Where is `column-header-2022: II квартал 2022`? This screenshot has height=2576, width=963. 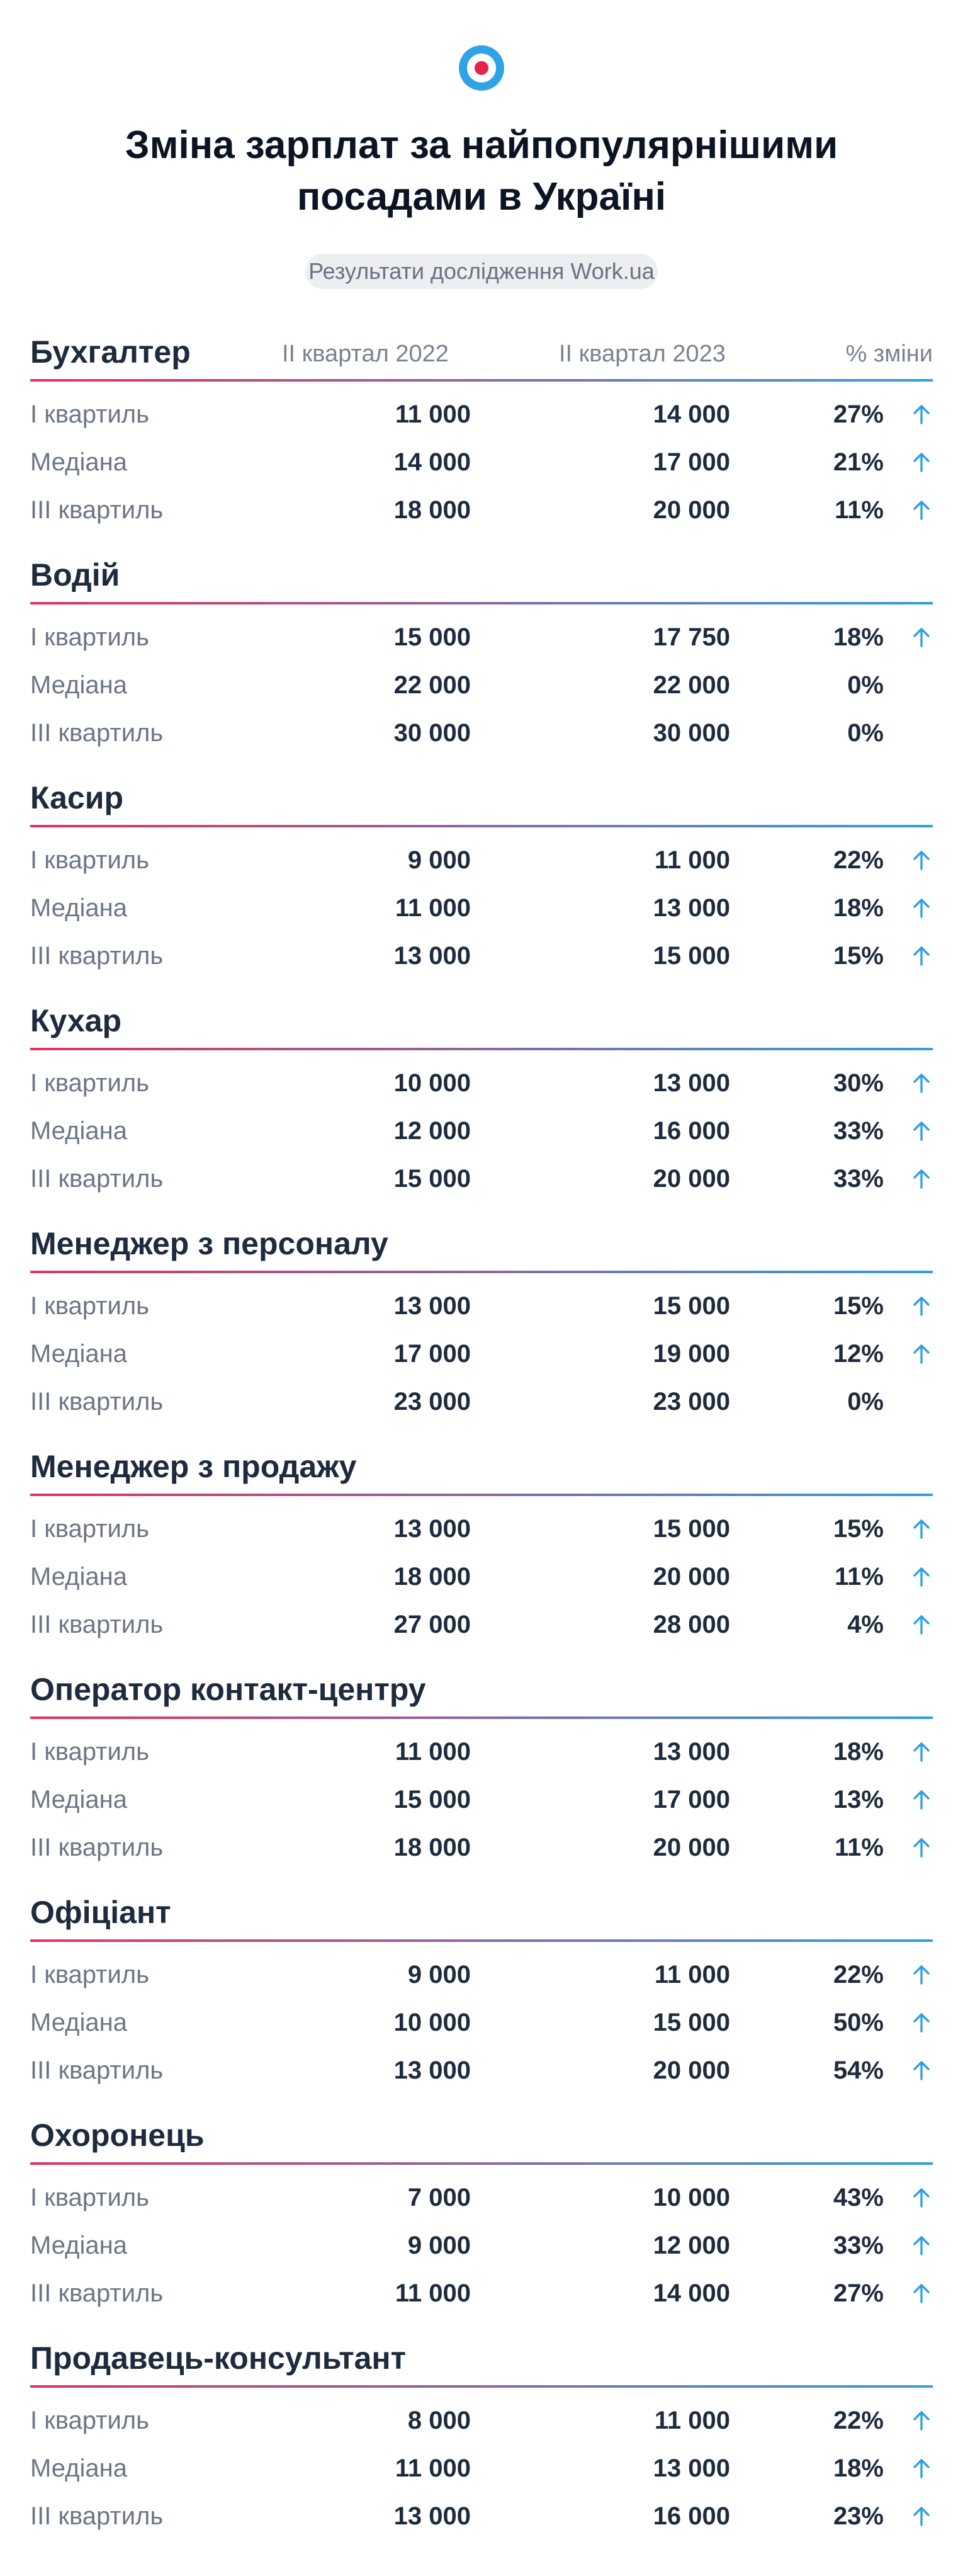 column-header-2022: II квартал 2022 is located at coordinates (365, 354).